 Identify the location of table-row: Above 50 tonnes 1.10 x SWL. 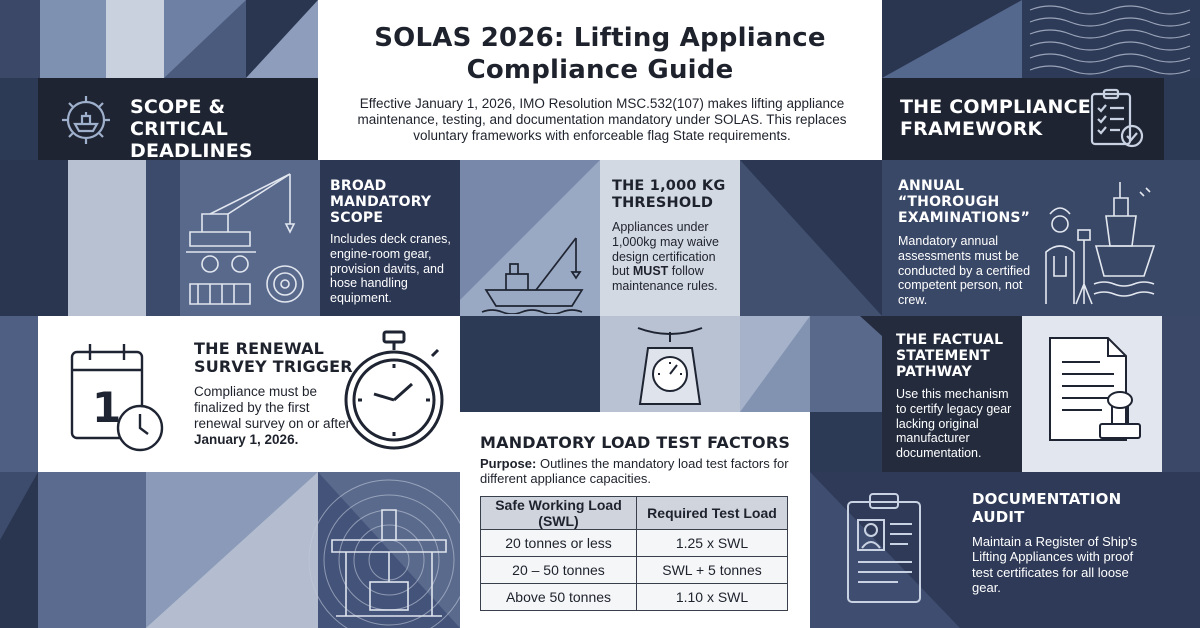
(634, 597).